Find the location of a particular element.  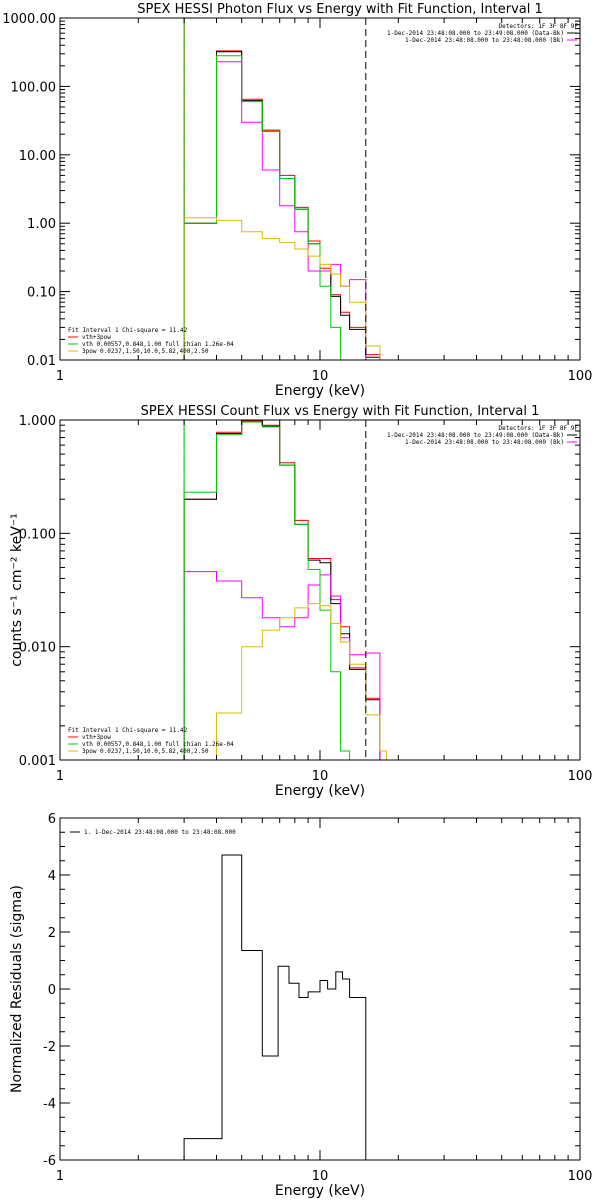

y-tick-label: 10.00 is located at coordinates (37, 156).